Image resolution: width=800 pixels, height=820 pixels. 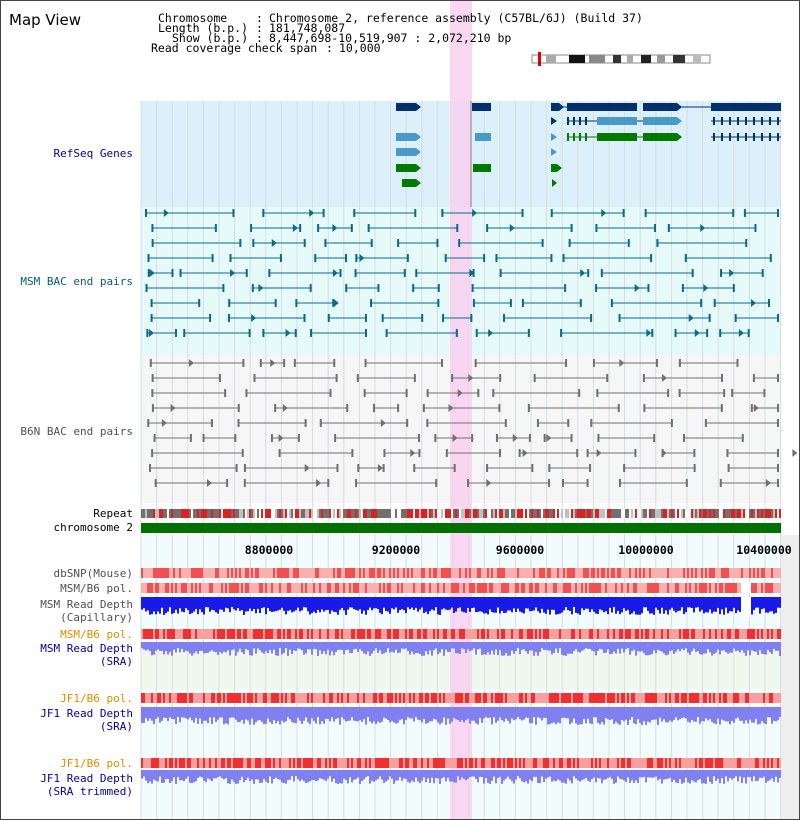 I want to click on track-label-jf1-depth-trimmed: JF1 Read Depth (SRA trimmed), so click(x=86, y=785).